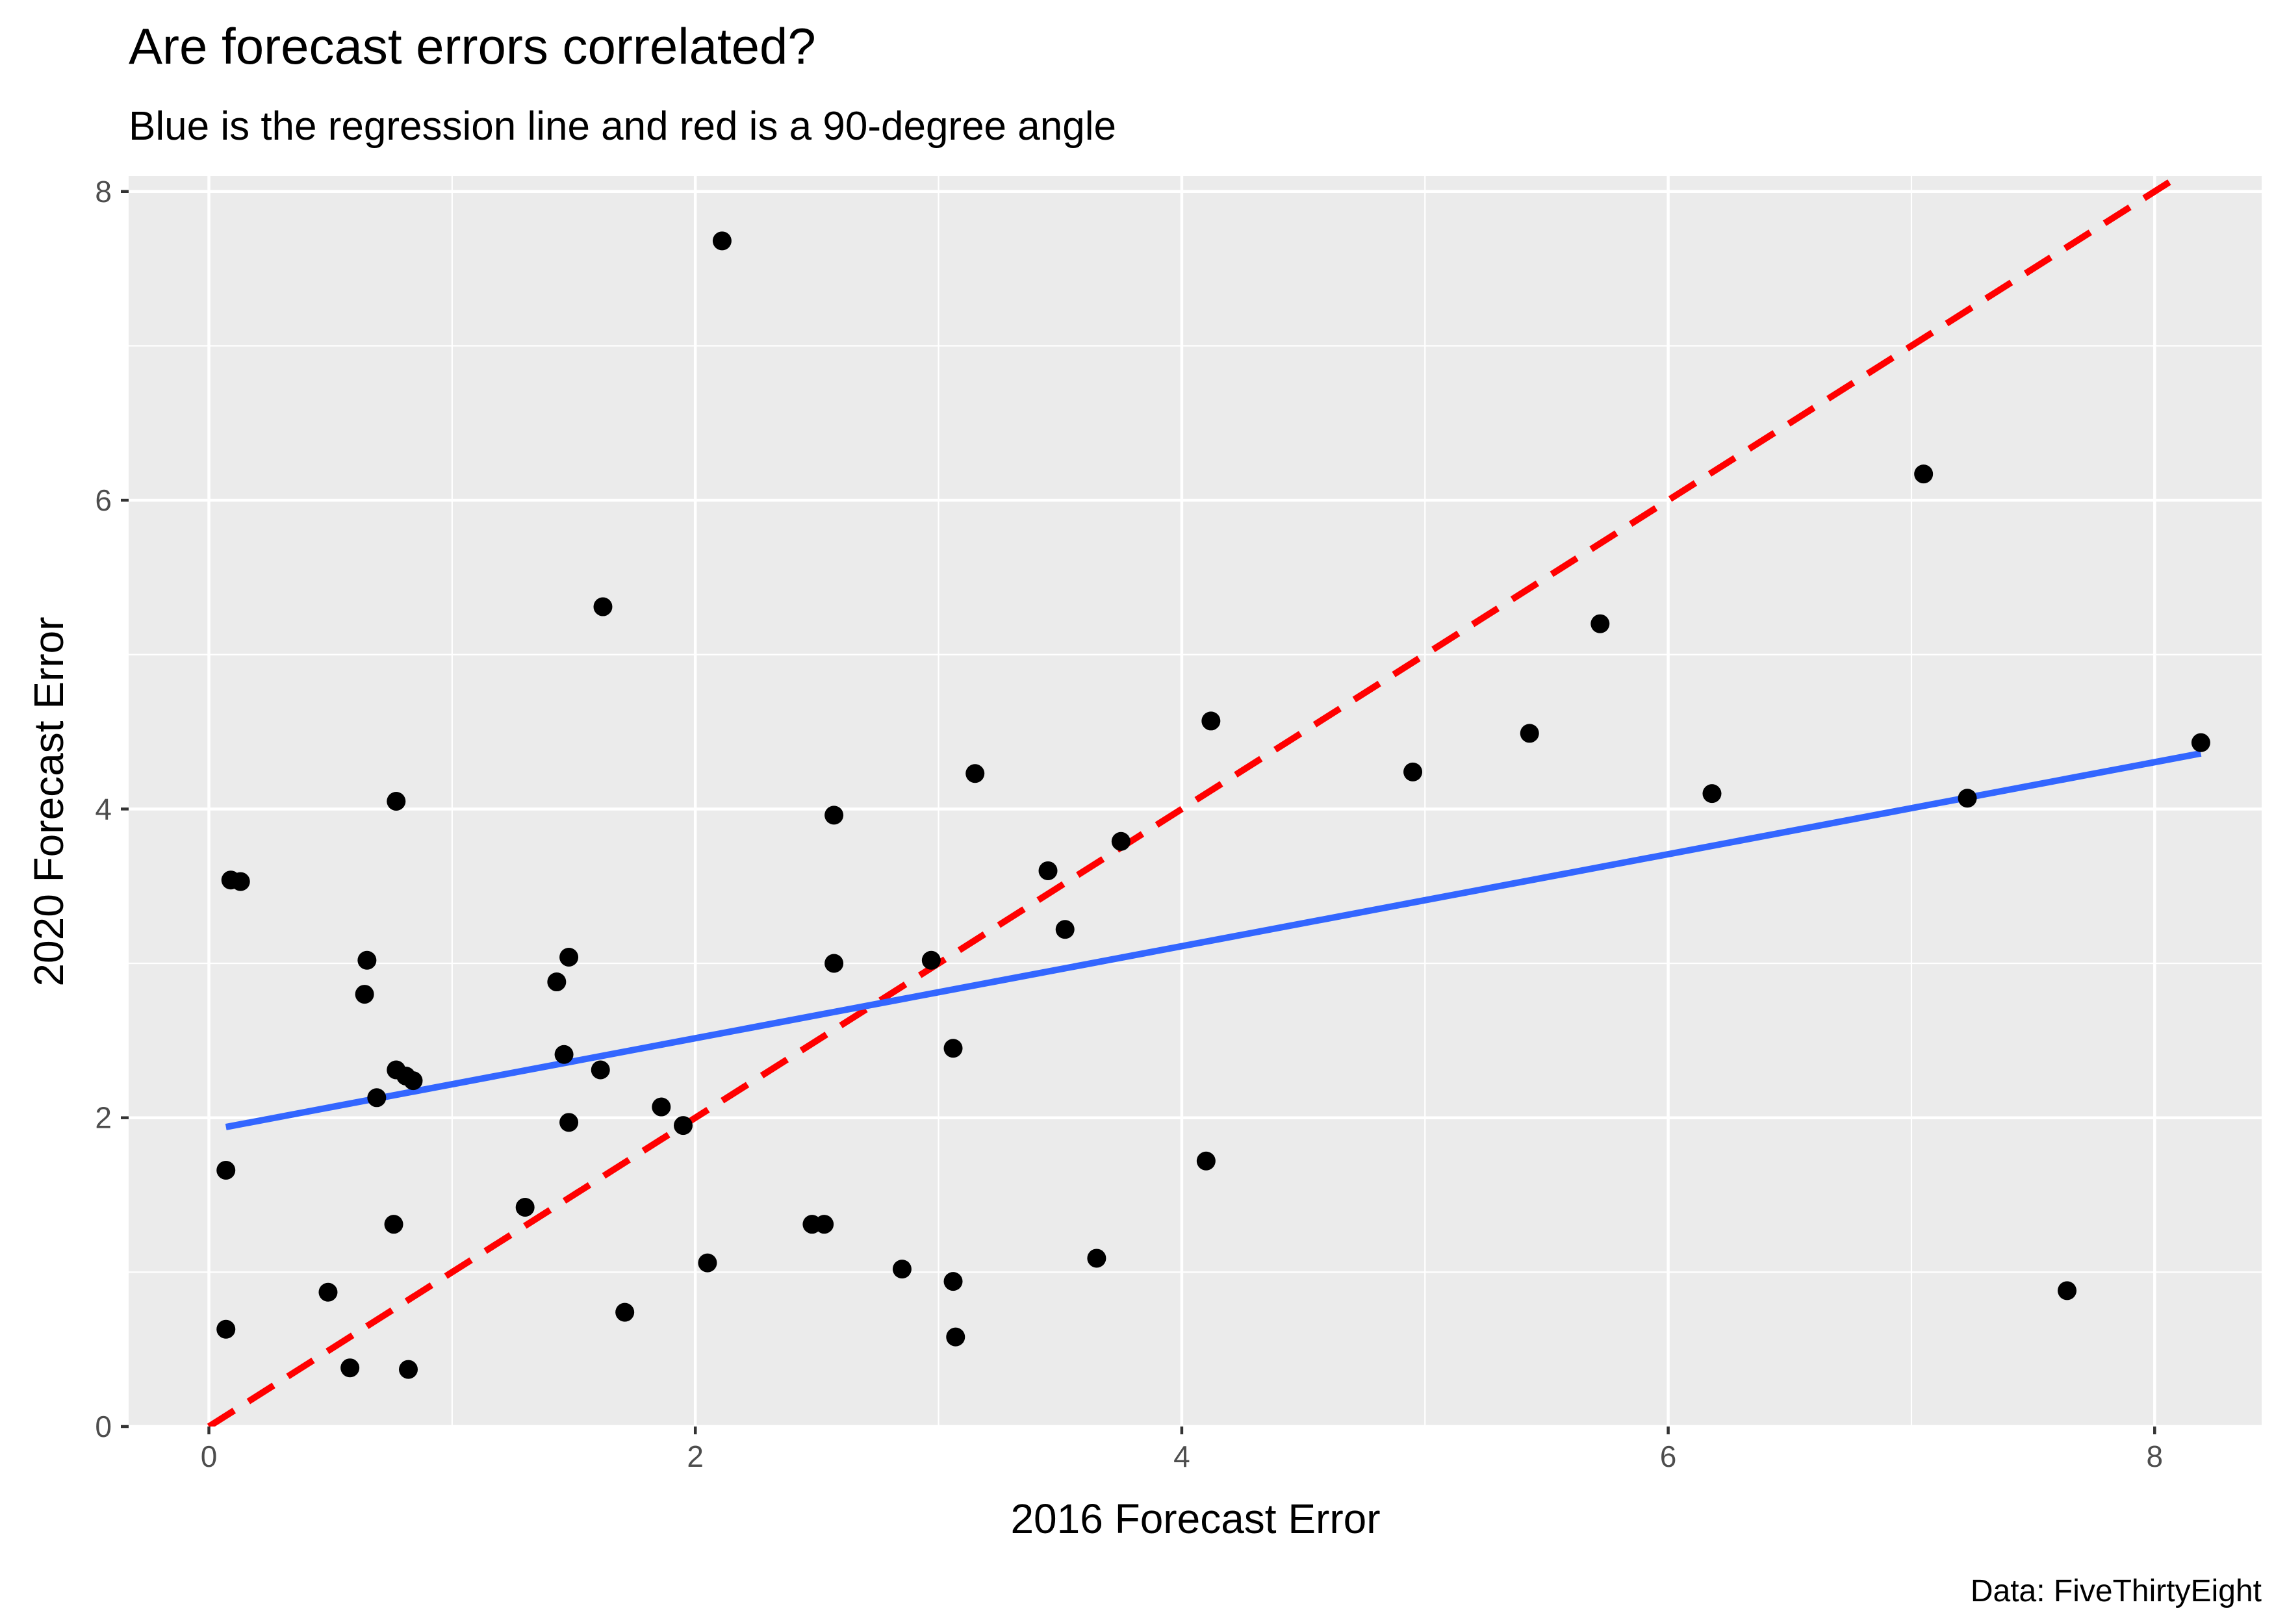  I want to click on x-tick-label: 8, so click(2154, 1456).